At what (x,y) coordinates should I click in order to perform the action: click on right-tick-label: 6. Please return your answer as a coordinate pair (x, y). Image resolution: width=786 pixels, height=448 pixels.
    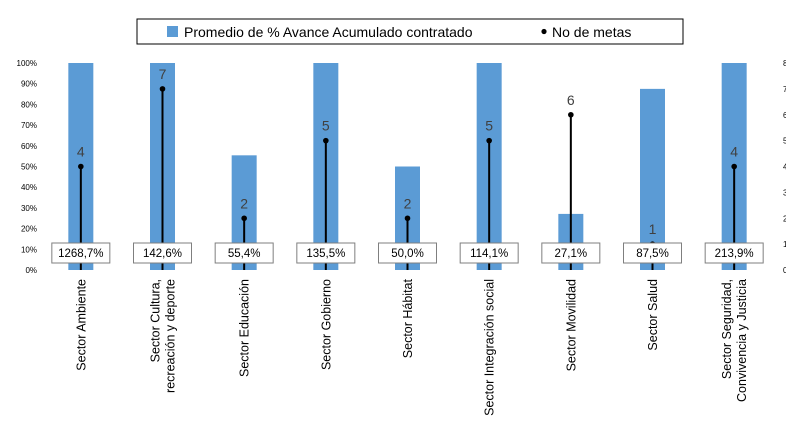
    Looking at the image, I should click on (784, 115).